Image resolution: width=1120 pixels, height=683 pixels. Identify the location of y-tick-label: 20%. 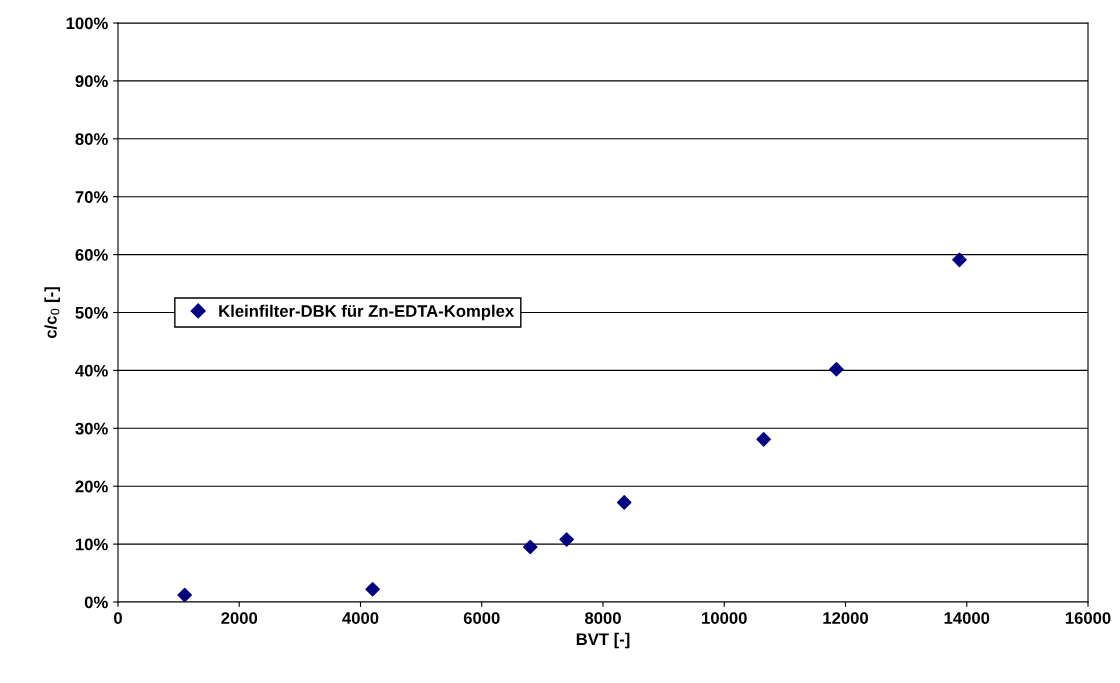
(91, 486).